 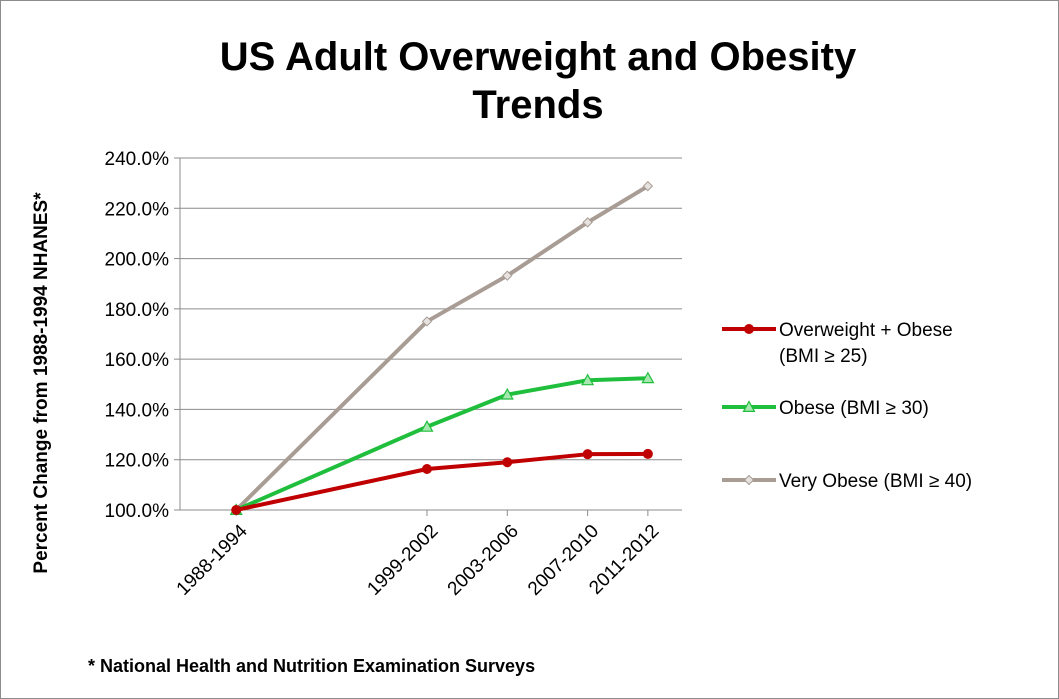 I want to click on legend-item-2: Very Obese (BMI ≥ 40), so click(x=847, y=481).